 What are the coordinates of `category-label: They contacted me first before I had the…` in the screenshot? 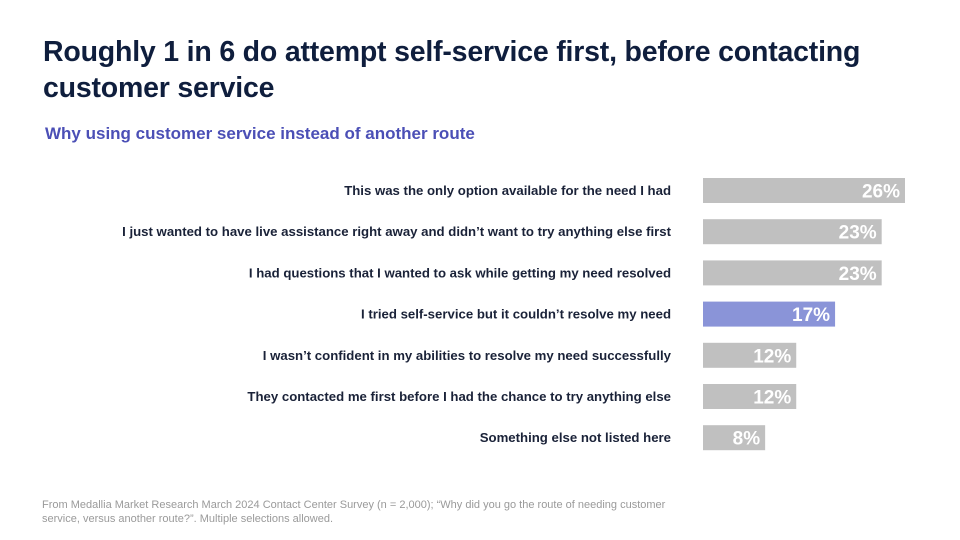 It's located at (459, 396).